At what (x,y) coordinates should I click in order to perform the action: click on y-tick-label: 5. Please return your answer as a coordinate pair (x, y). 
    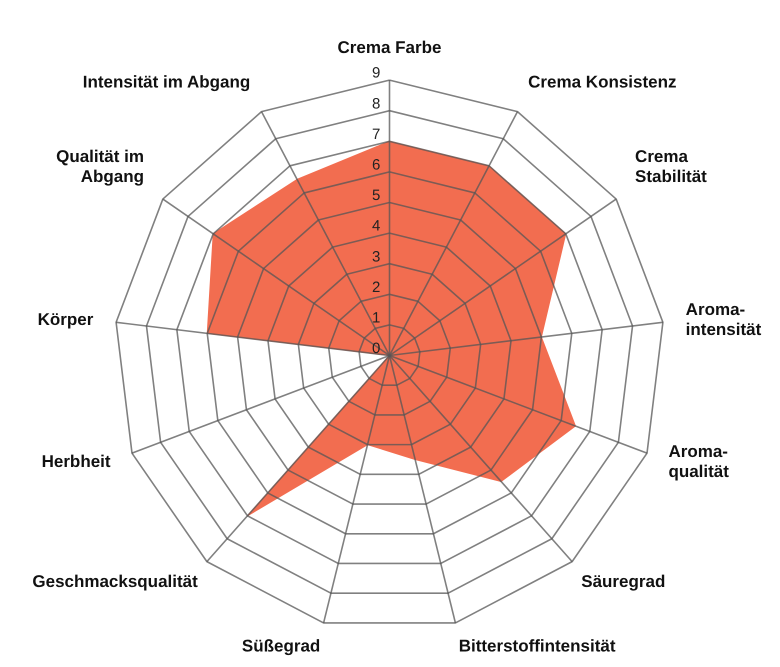
    Looking at the image, I should click on (376, 195).